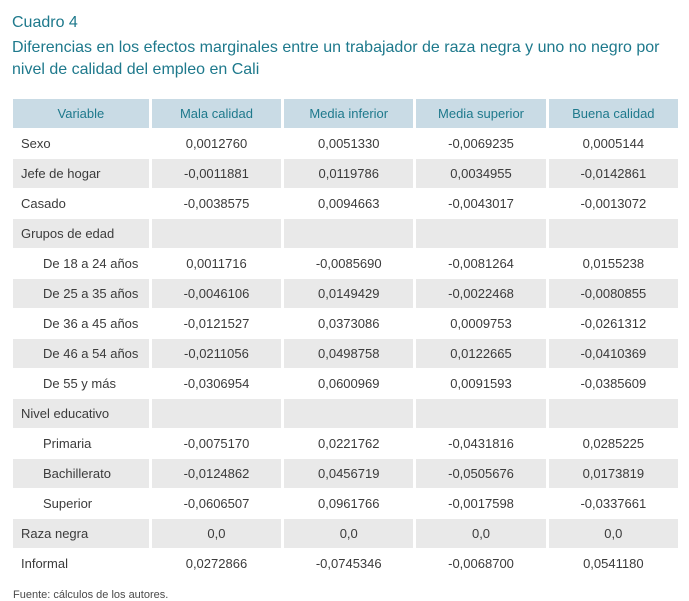  I want to click on value-cell: 0,0221762, so click(349, 443).